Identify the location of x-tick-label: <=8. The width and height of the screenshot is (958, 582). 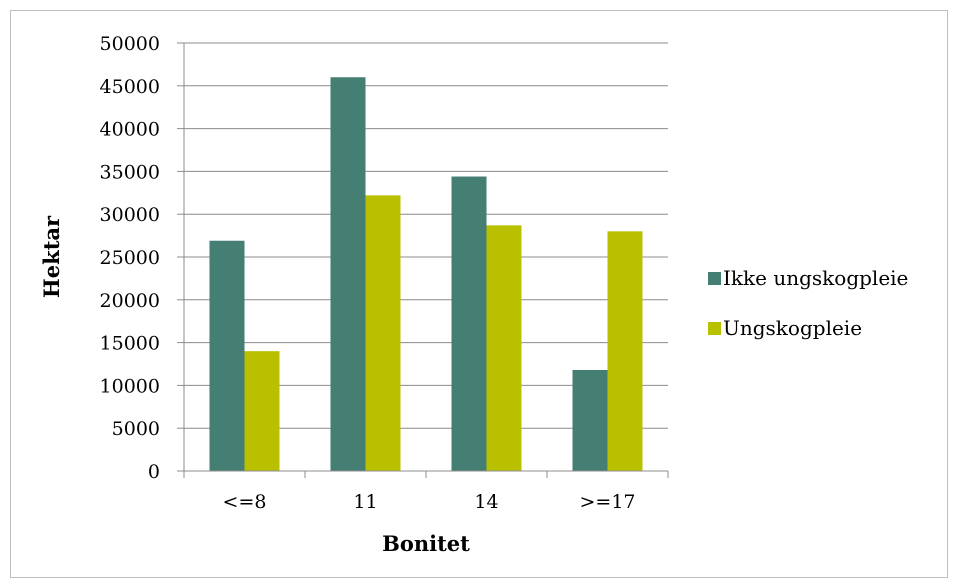
(245, 502).